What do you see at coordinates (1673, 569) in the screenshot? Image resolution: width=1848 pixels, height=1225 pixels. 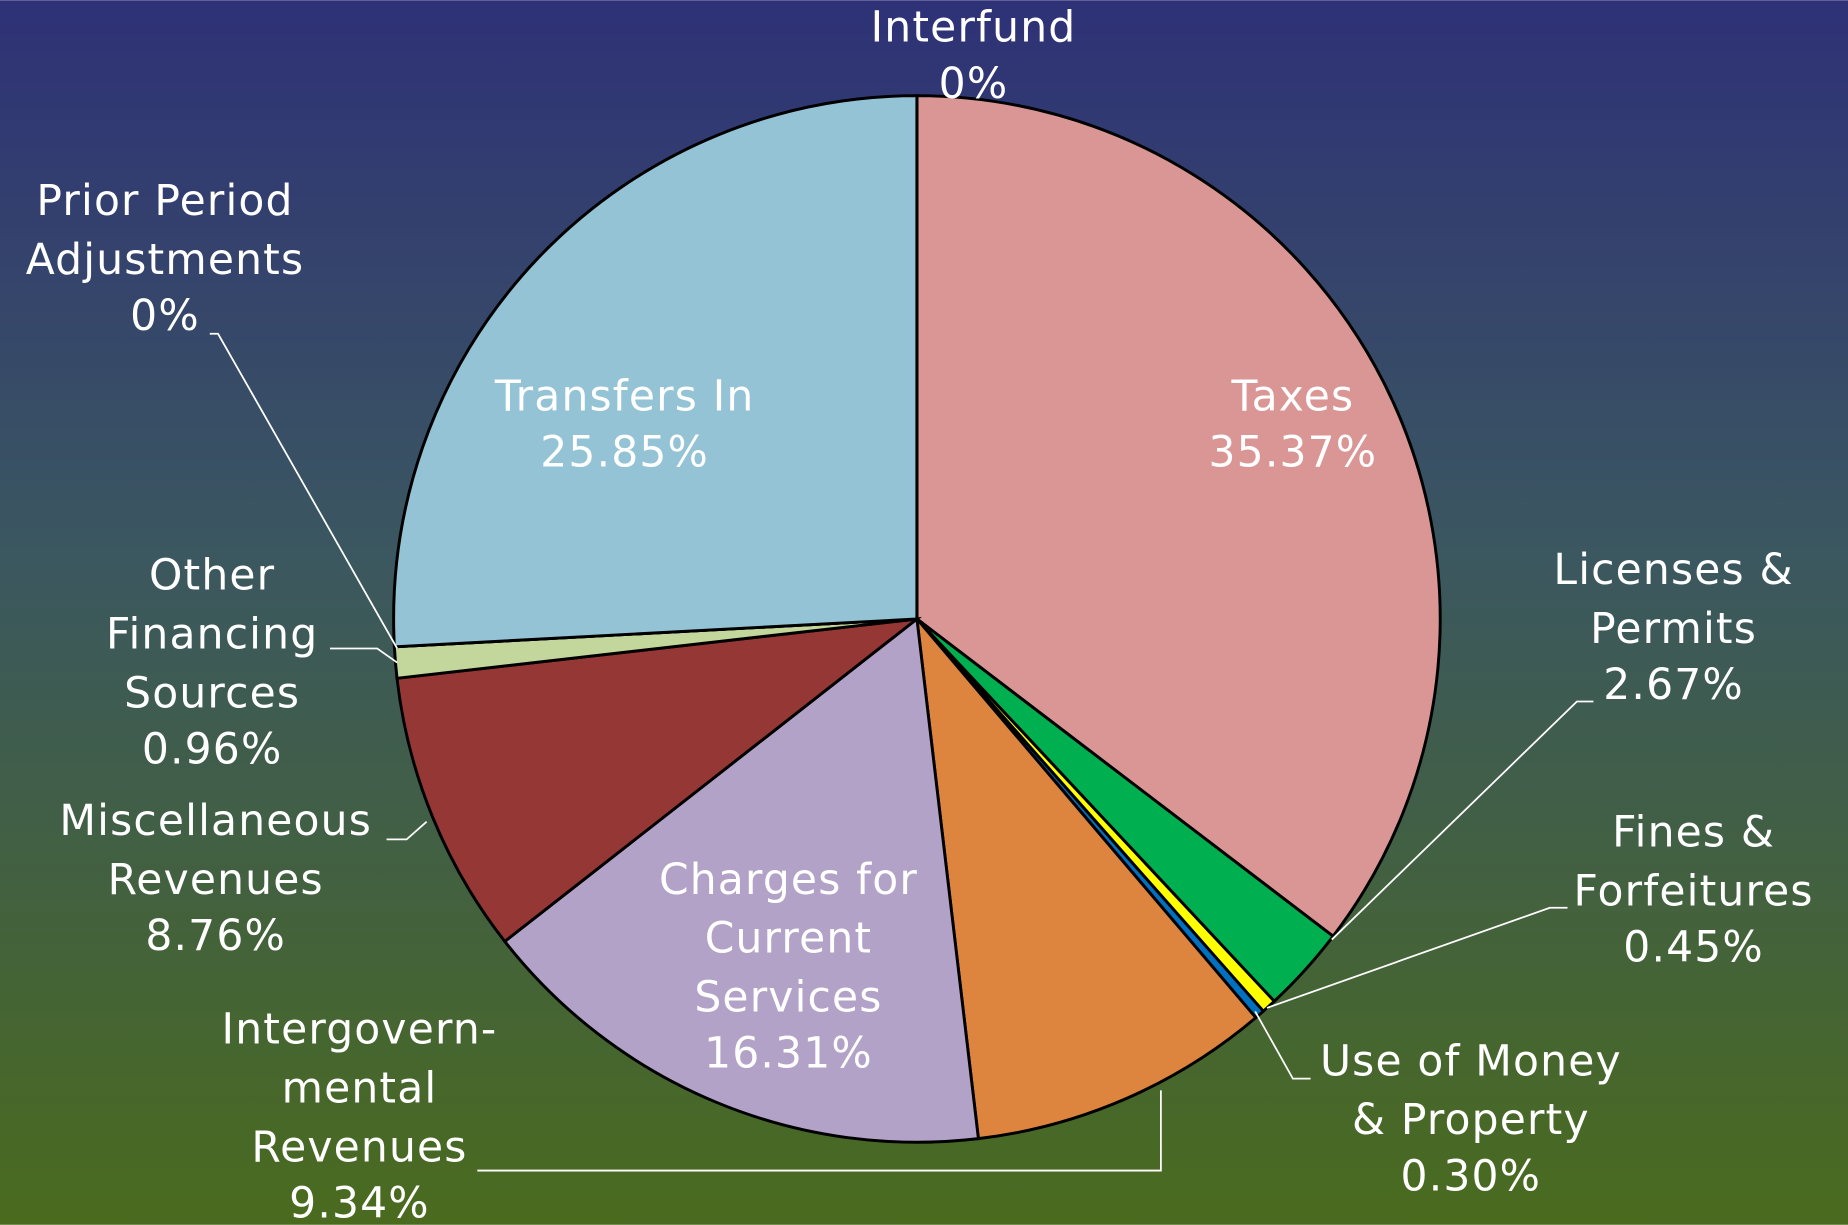 I see `label-line: Licenses &` at bounding box center [1673, 569].